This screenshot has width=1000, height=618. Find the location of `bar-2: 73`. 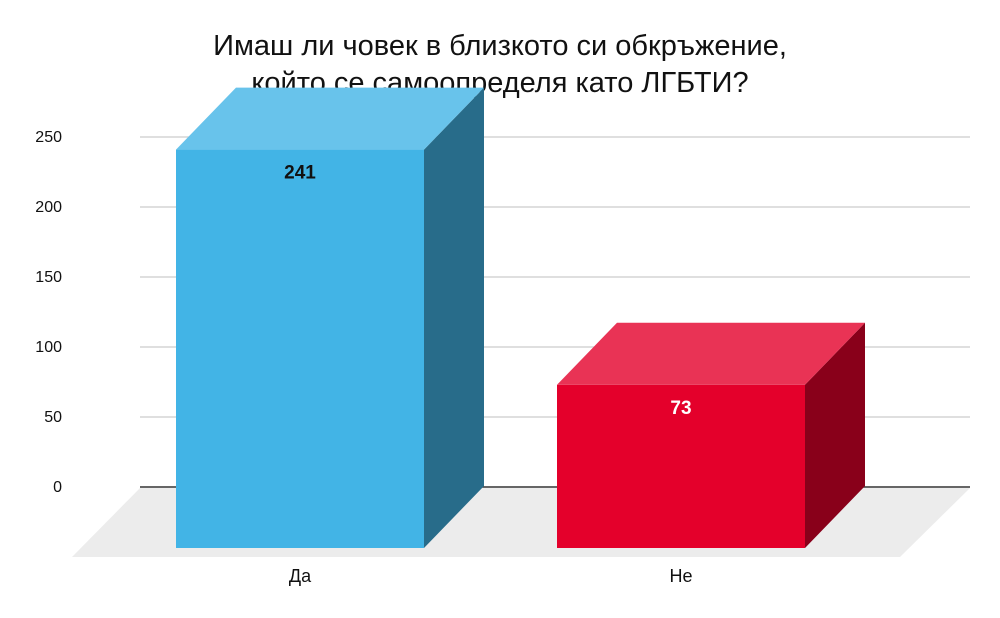

bar-2: 73 is located at coordinates (711, 435).